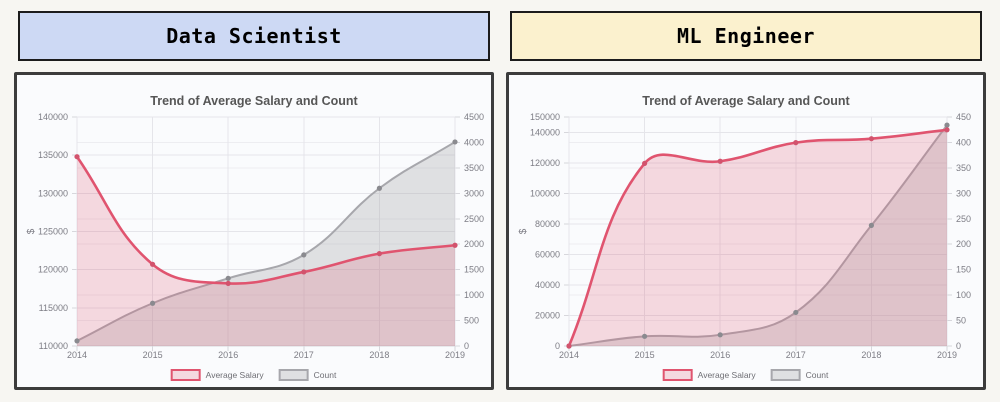  What do you see at coordinates (963, 168) in the screenshot?
I see `y-tick-label-right: 350` at bounding box center [963, 168].